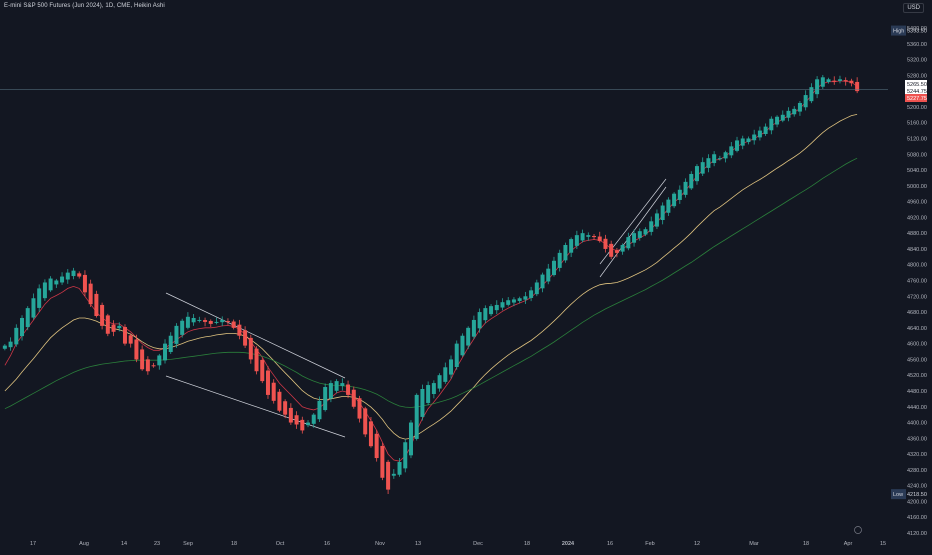  Describe the element at coordinates (124, 544) in the screenshot. I see `x-tick-label: 14` at that location.